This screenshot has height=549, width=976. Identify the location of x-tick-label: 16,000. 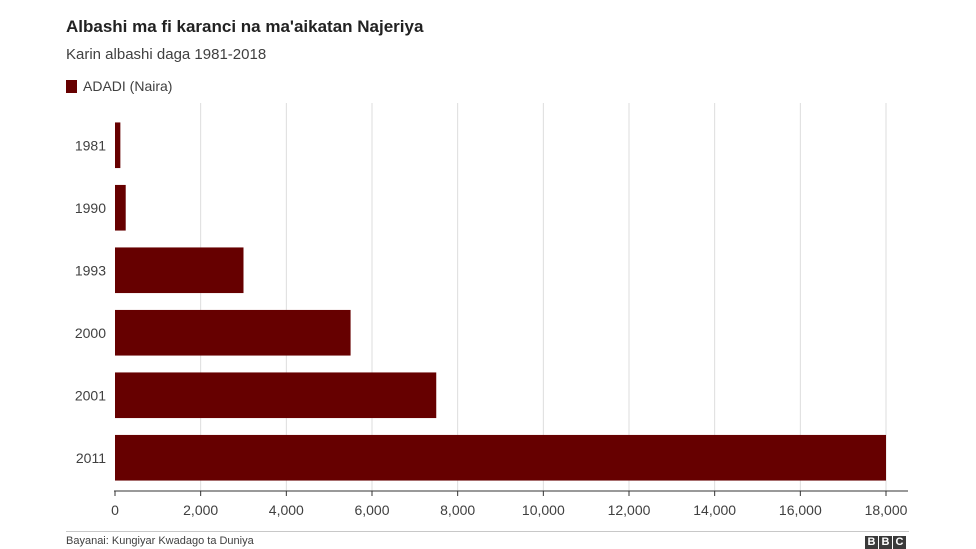
(800, 510).